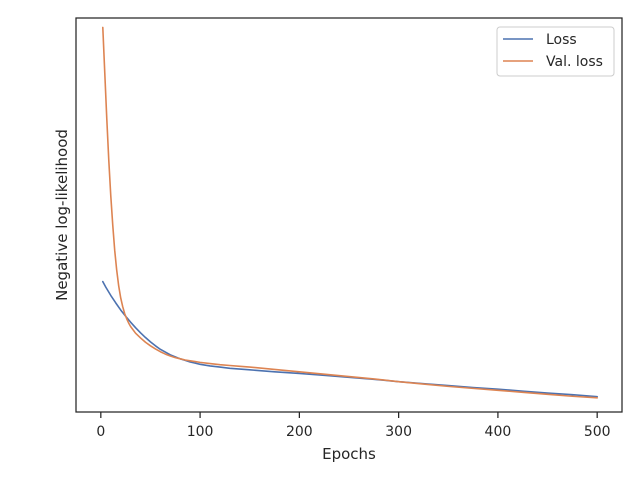 This screenshot has width=640, height=480. I want to click on legend-label: Loss, so click(561, 40).